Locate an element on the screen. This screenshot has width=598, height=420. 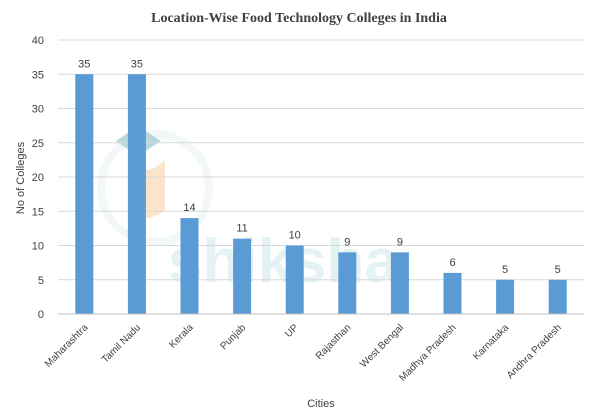
watermark-text: shiksha is located at coordinates (283, 261).